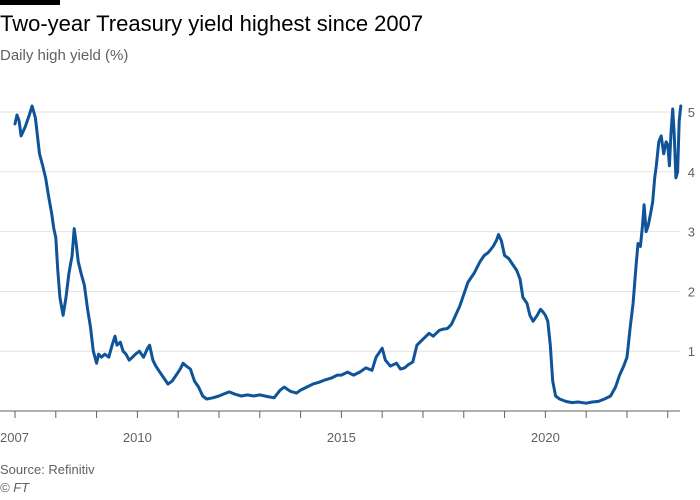 The image size is (700, 500). Describe the element at coordinates (691, 112) in the screenshot. I see `y-tick-label-5: 5` at that location.